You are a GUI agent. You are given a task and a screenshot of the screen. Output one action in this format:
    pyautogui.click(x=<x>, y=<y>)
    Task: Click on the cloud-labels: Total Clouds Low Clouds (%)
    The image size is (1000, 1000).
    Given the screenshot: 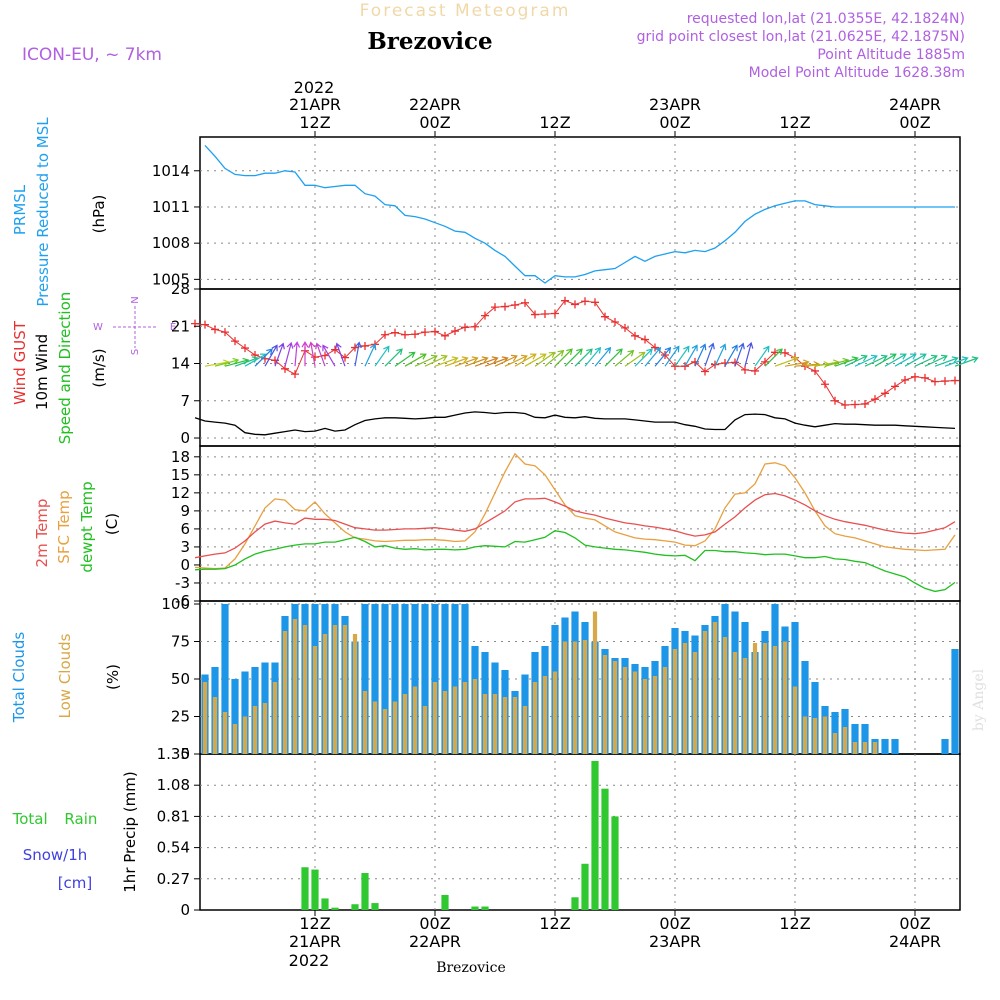 What is the action you would take?
    pyautogui.click(x=66, y=678)
    